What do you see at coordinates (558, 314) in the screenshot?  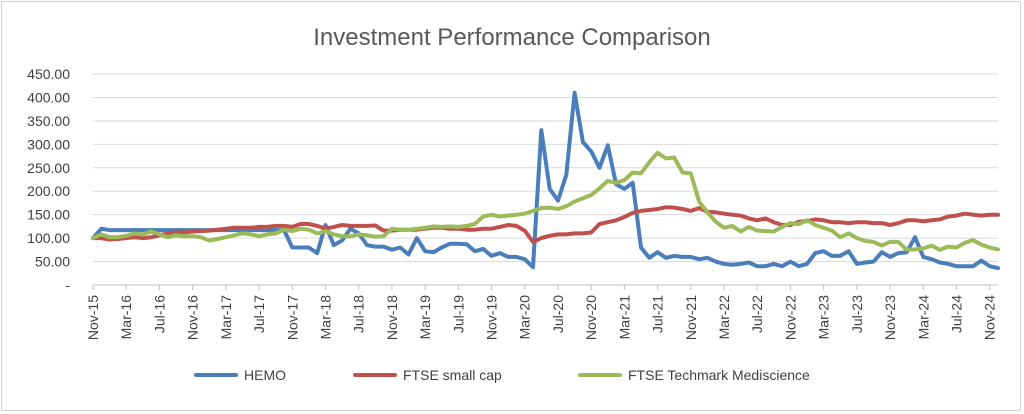 I see `x-tick-label: Jul-20` at bounding box center [558, 314].